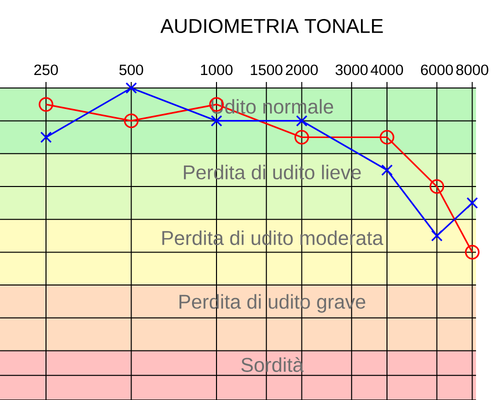 The width and height of the screenshot is (495, 400). What do you see at coordinates (387, 70) in the screenshot?
I see `x-tick-label: 4000` at bounding box center [387, 70].